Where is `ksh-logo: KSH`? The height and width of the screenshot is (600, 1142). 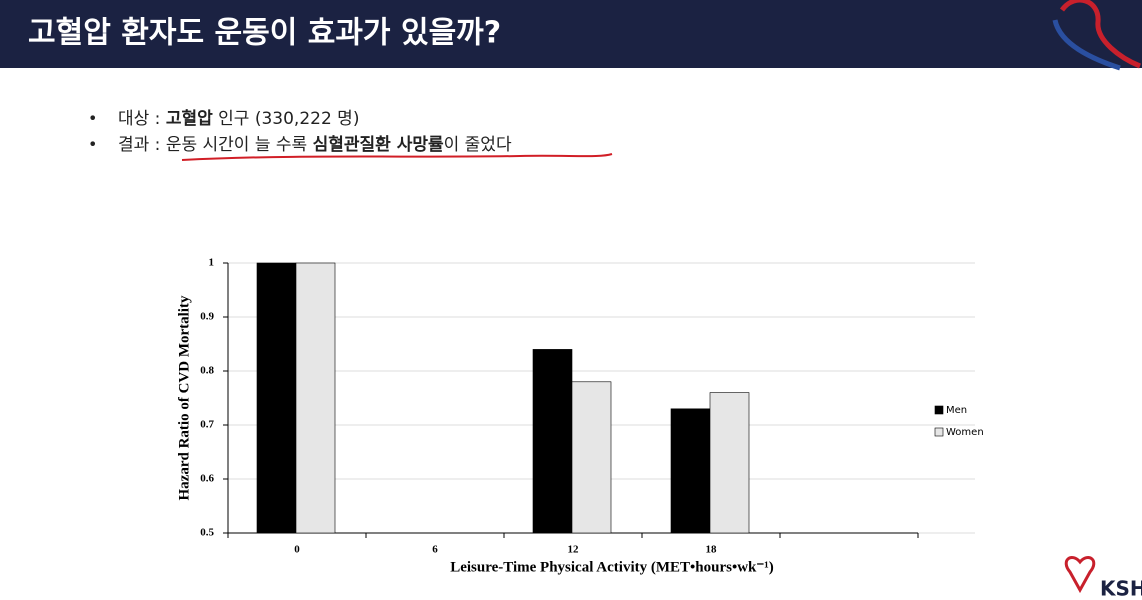 ksh-logo: KSH is located at coordinates (1103, 578).